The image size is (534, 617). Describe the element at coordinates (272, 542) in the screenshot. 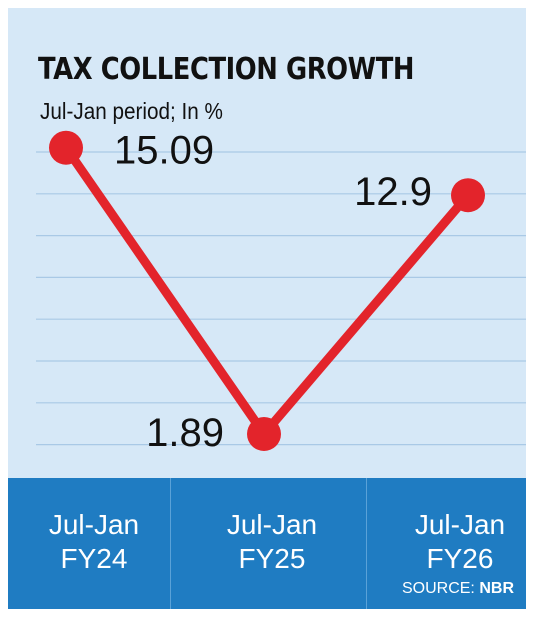

I see `x-tick-label-fy25: Jul-Jan FY25` at that location.